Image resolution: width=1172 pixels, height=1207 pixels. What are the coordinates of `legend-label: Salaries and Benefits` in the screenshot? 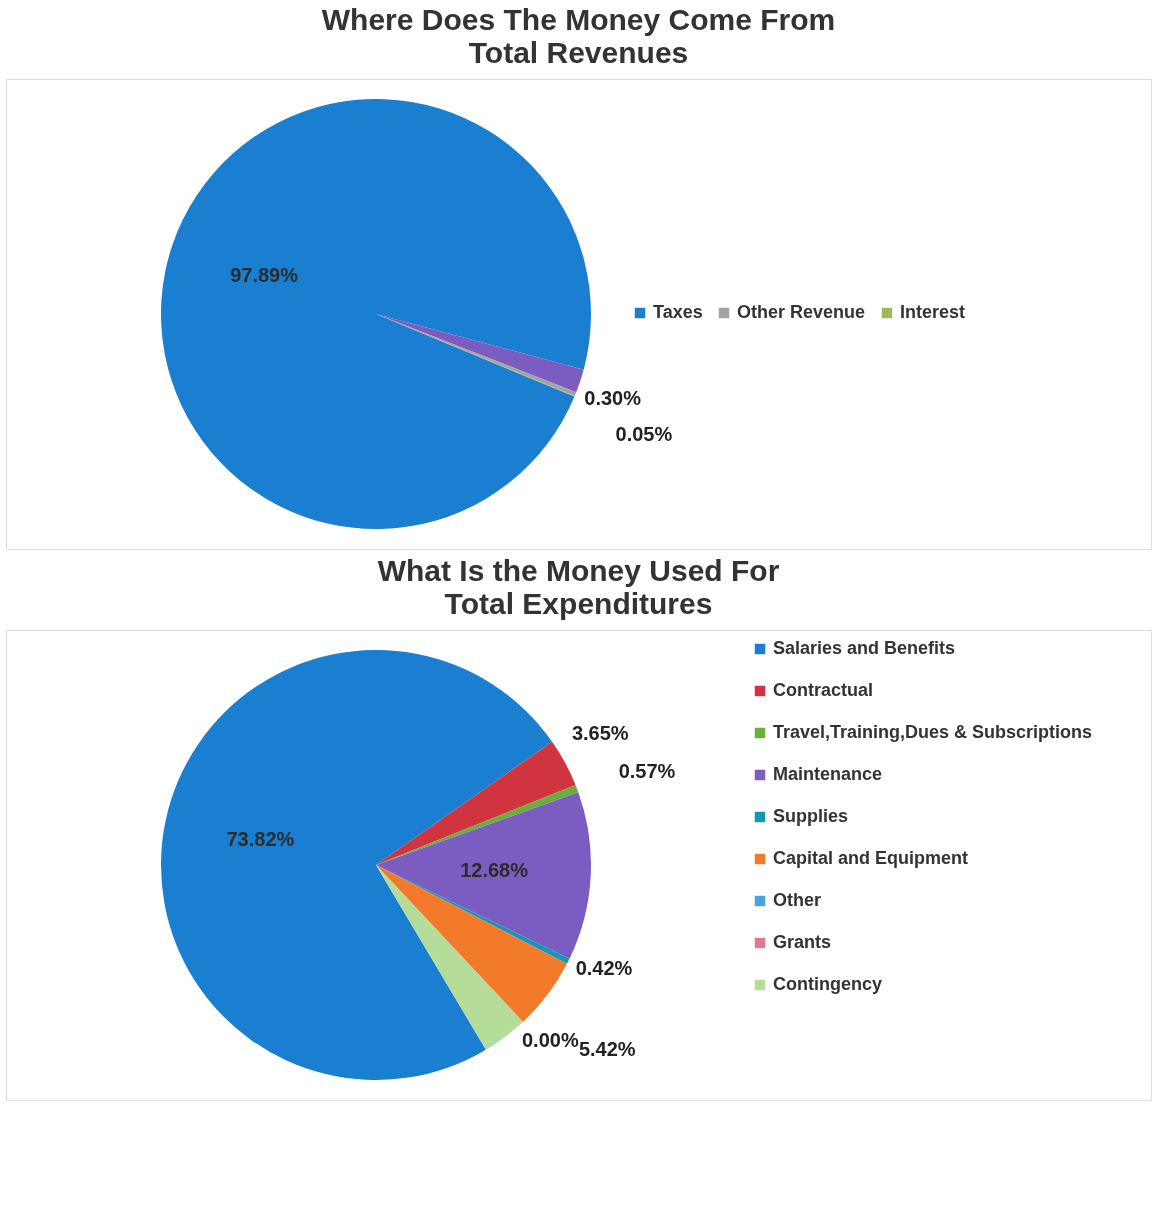 It's located at (864, 648).